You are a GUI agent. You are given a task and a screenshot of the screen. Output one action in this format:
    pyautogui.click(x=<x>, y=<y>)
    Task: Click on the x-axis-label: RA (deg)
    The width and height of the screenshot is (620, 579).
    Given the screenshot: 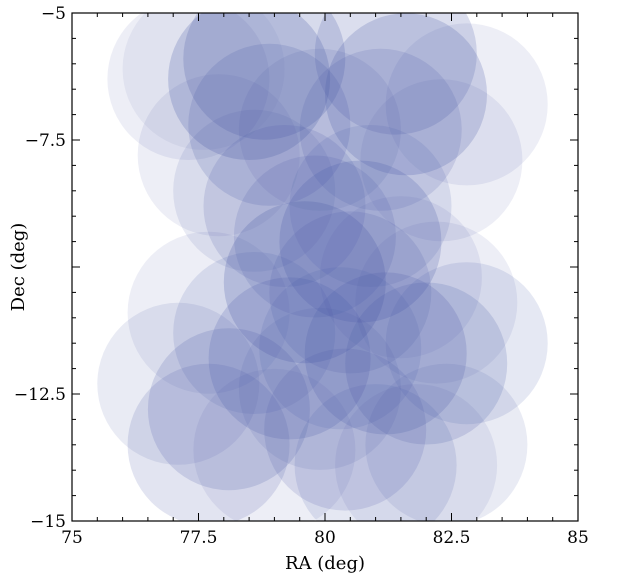 What is the action you would take?
    pyautogui.click(x=325, y=563)
    